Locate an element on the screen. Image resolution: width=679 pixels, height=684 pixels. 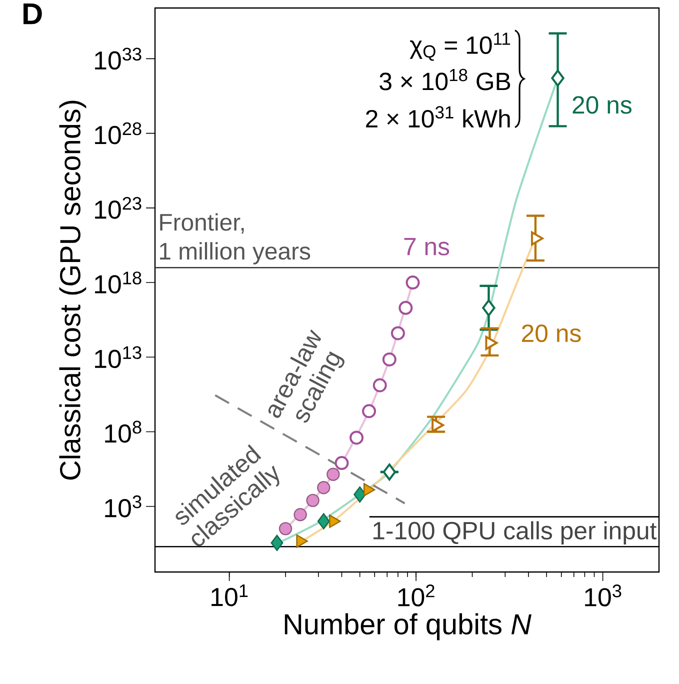
y-tick-label: 10$^{13}$ is located at coordinates (118, 357).